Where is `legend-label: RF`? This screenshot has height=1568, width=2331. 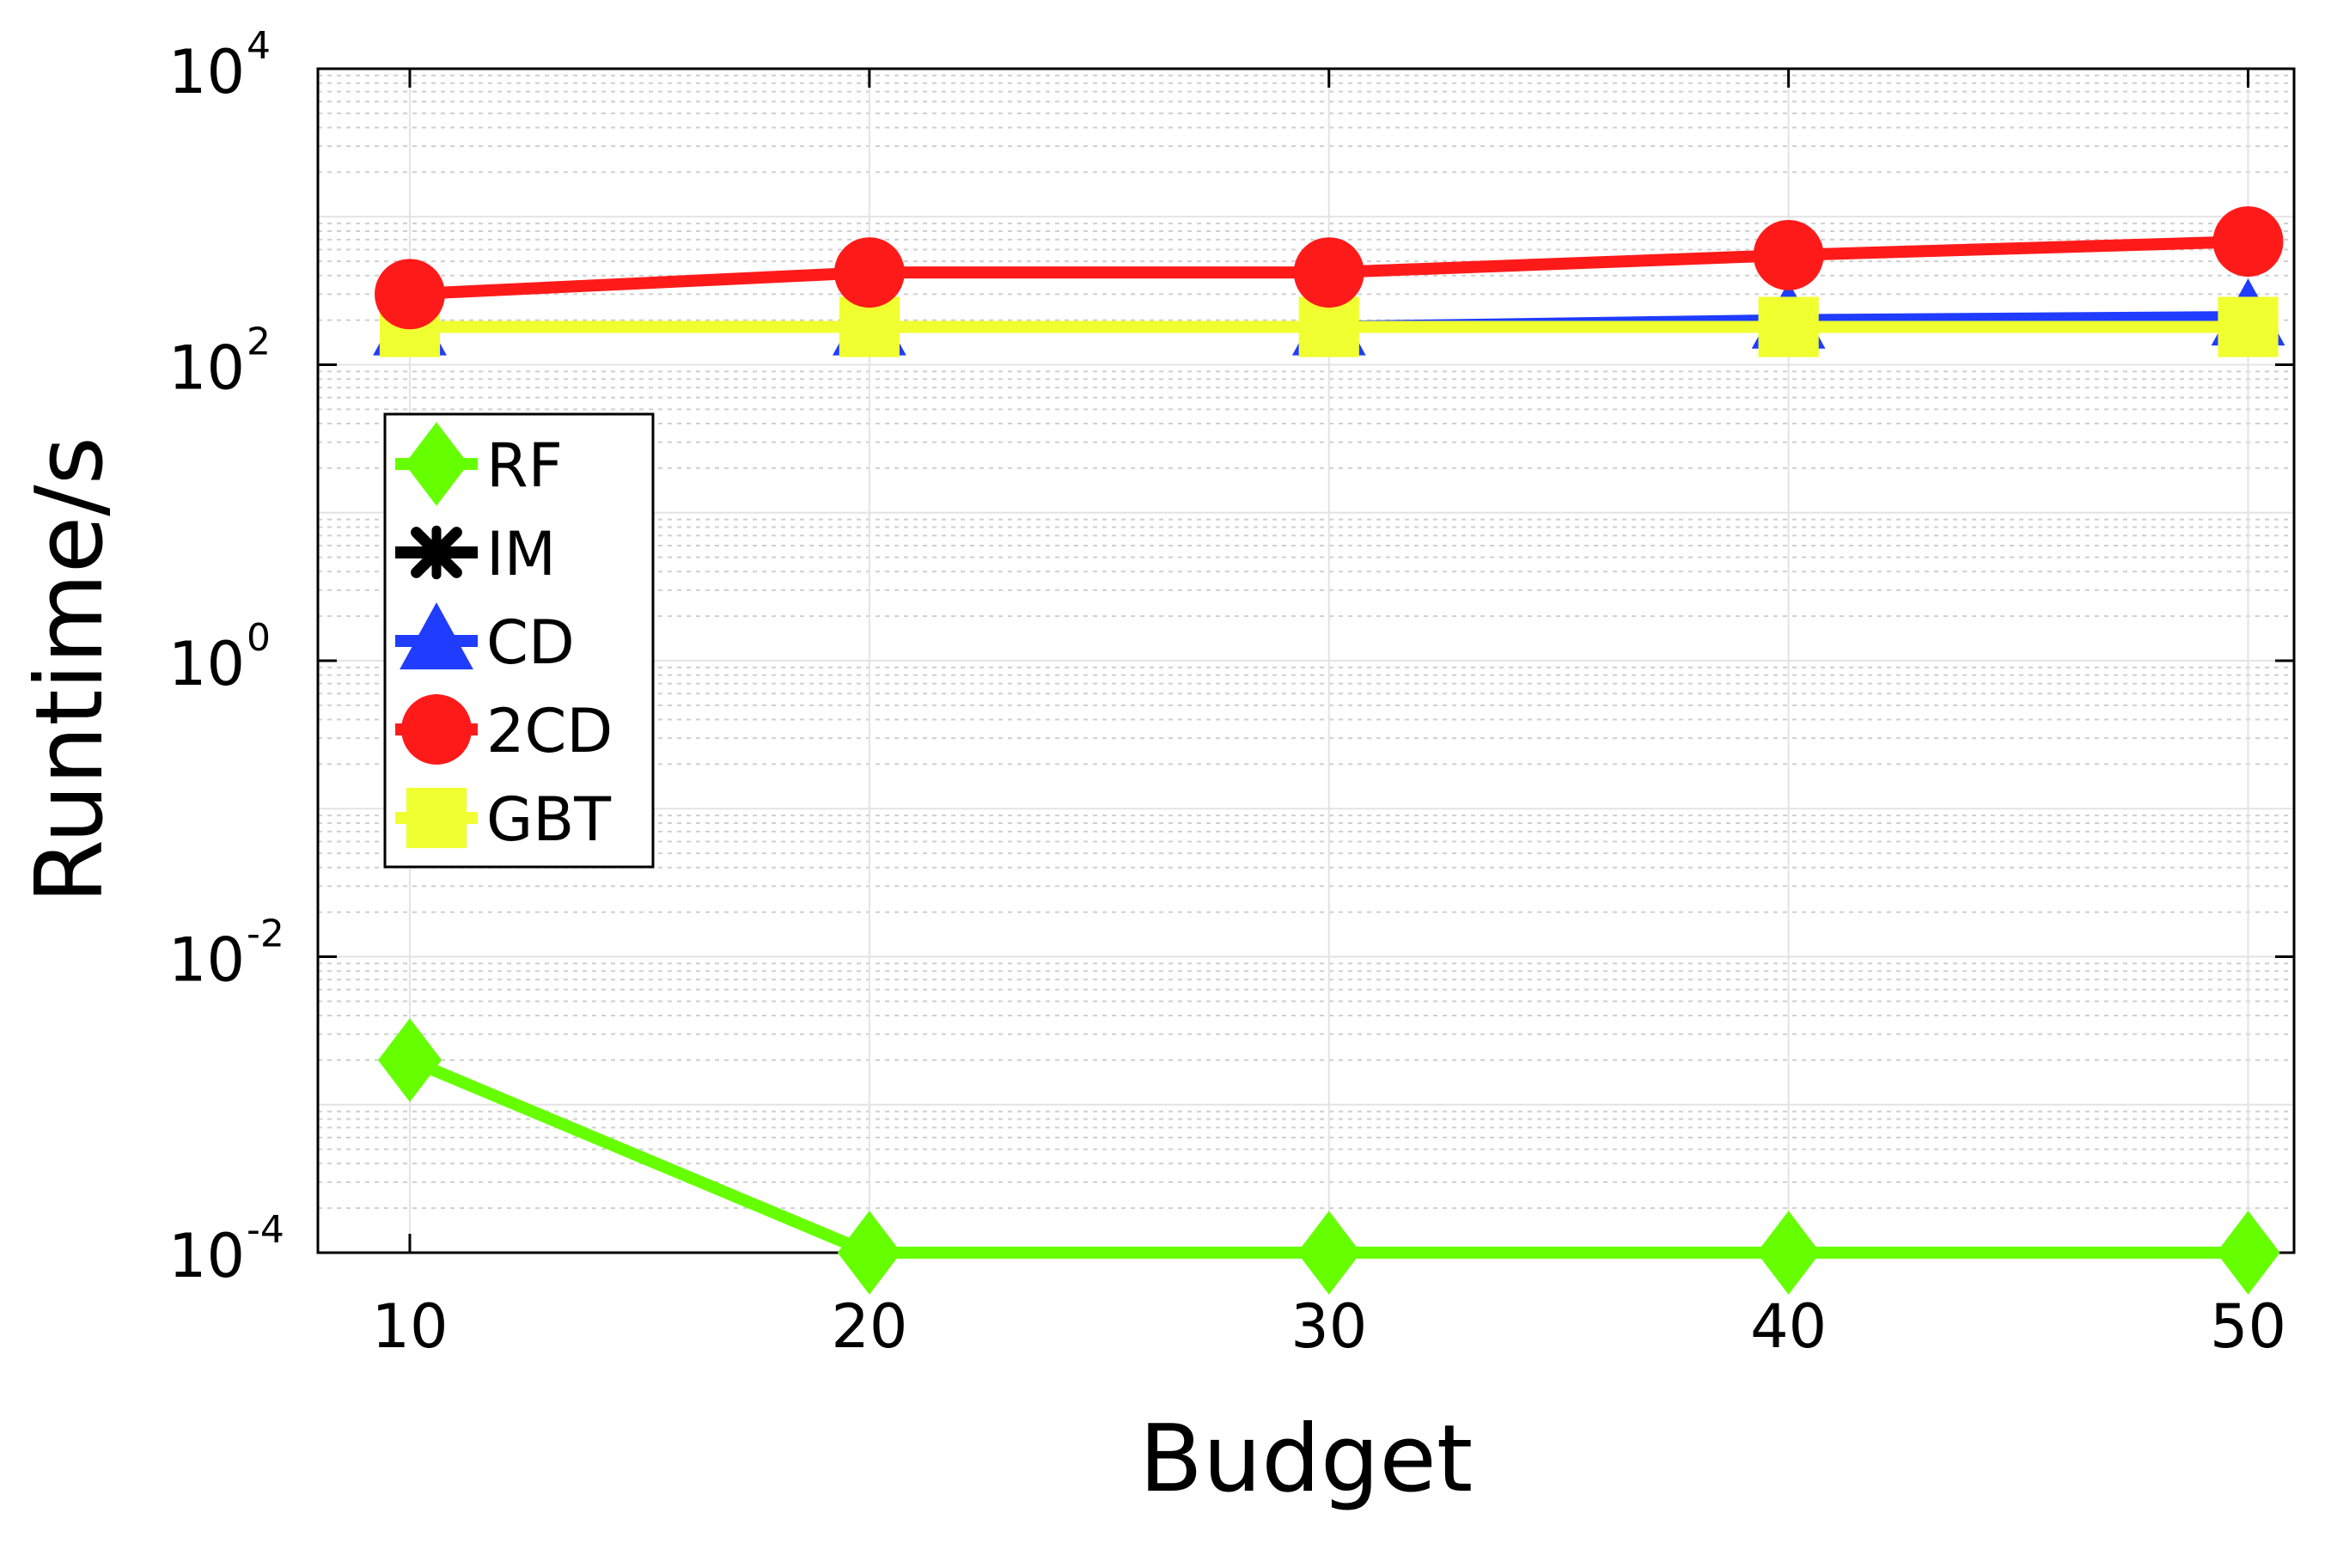
legend-label: RF is located at coordinates (524, 465).